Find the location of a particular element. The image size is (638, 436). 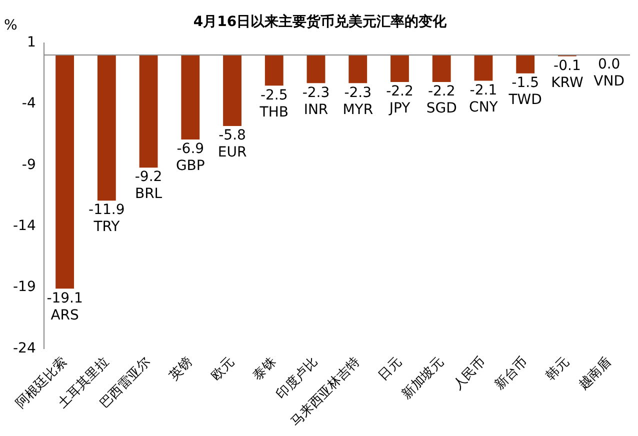

data-label: -2.3 MYR is located at coordinates (358, 101).